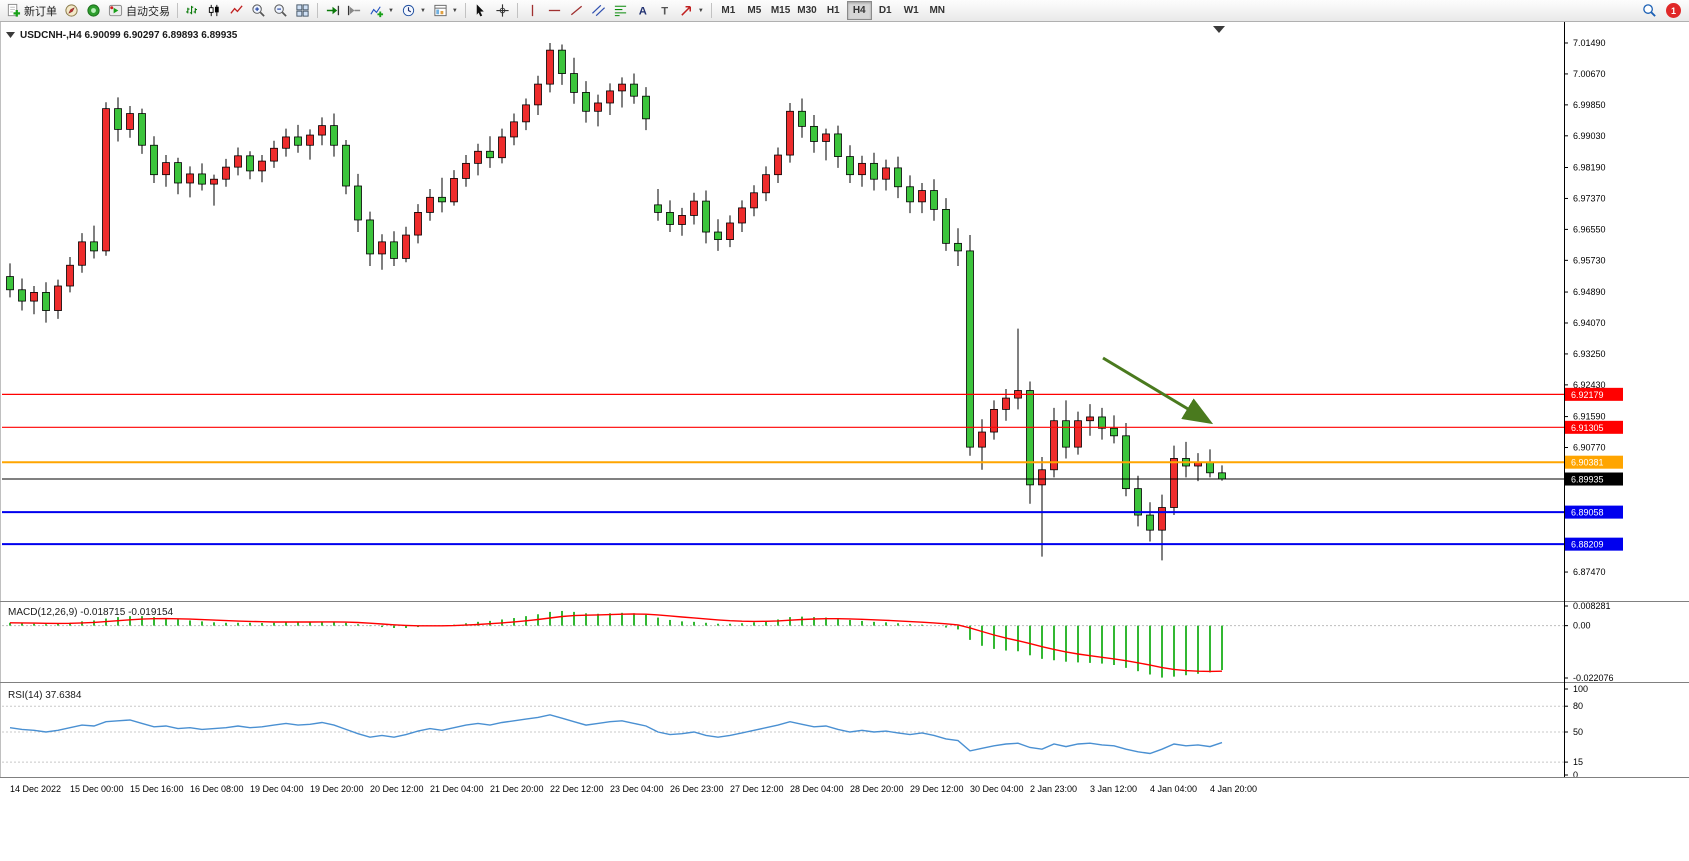 This screenshot has width=1689, height=861. What do you see at coordinates (1578, 706) in the screenshot?
I see `svg-text: 80` at bounding box center [1578, 706].